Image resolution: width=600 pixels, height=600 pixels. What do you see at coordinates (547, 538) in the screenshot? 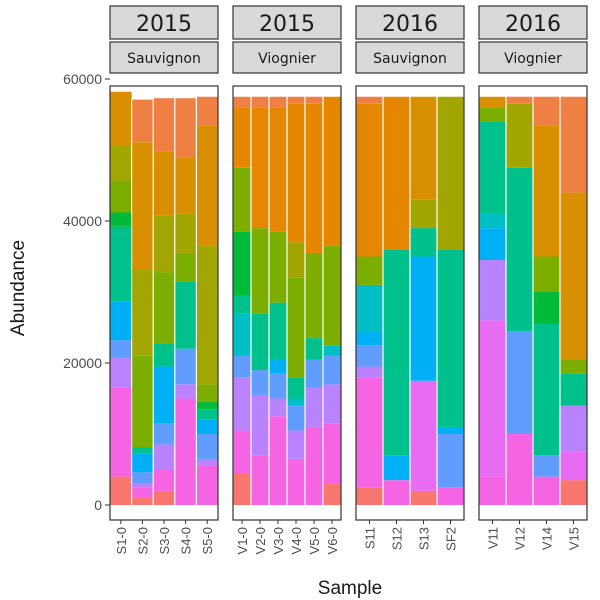
I see `x-tick-label: V14` at bounding box center [547, 538].